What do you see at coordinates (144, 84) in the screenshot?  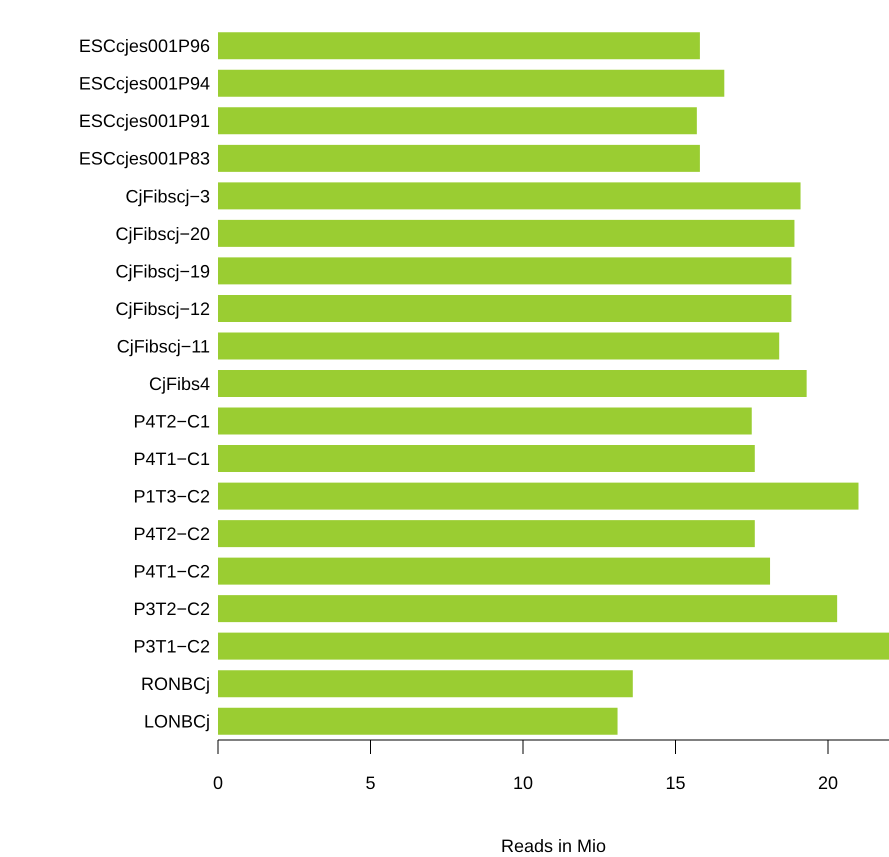 I see `y-tick-label: ESCcjes001P94` at bounding box center [144, 84].